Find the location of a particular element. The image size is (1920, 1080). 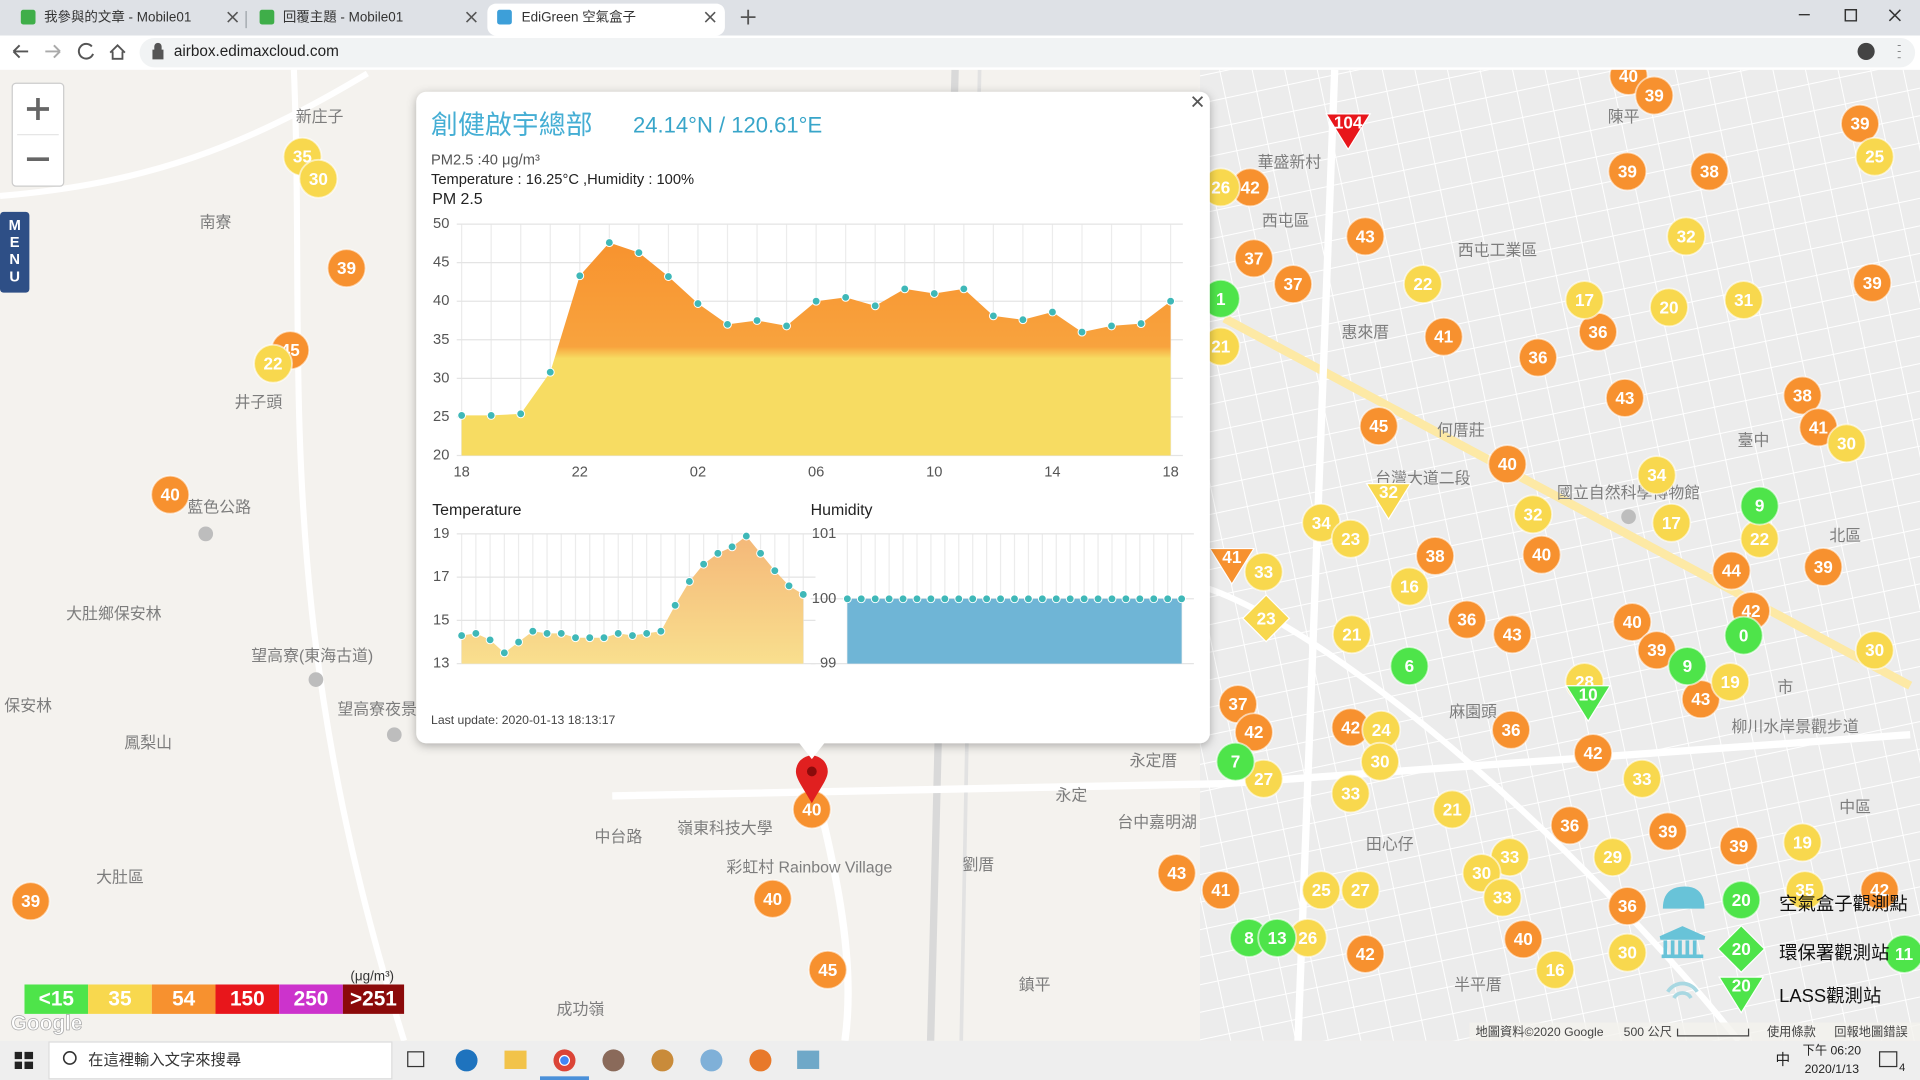

action-center is located at coordinates (1888, 1059).